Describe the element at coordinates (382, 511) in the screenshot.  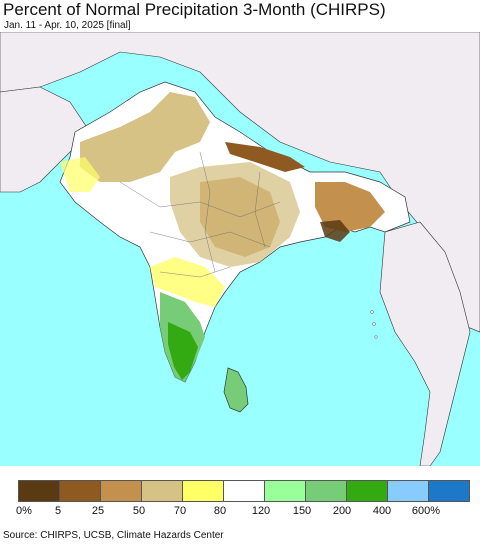
I see `legend-tick-9: 400` at that location.